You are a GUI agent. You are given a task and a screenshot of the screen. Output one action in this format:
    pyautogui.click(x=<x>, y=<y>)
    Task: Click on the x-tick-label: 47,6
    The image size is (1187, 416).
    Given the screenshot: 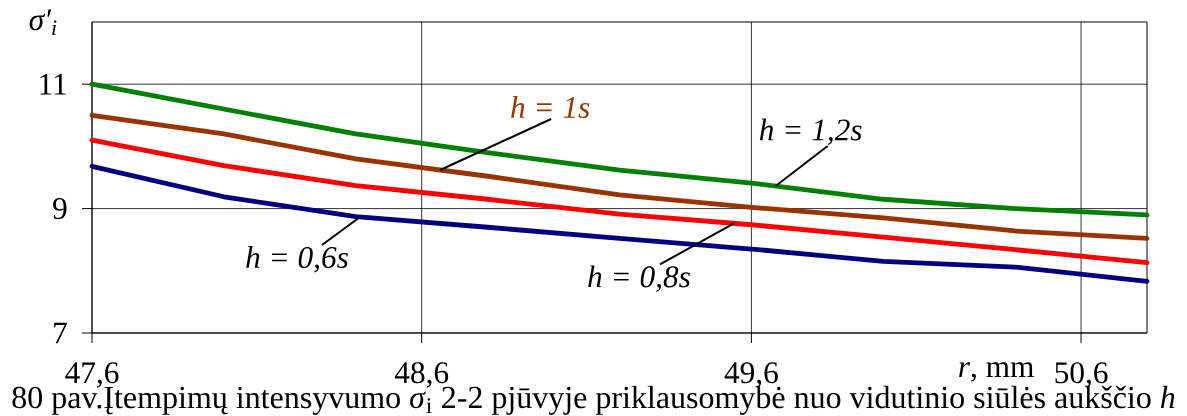 What is the action you would take?
    pyautogui.click(x=92, y=375)
    